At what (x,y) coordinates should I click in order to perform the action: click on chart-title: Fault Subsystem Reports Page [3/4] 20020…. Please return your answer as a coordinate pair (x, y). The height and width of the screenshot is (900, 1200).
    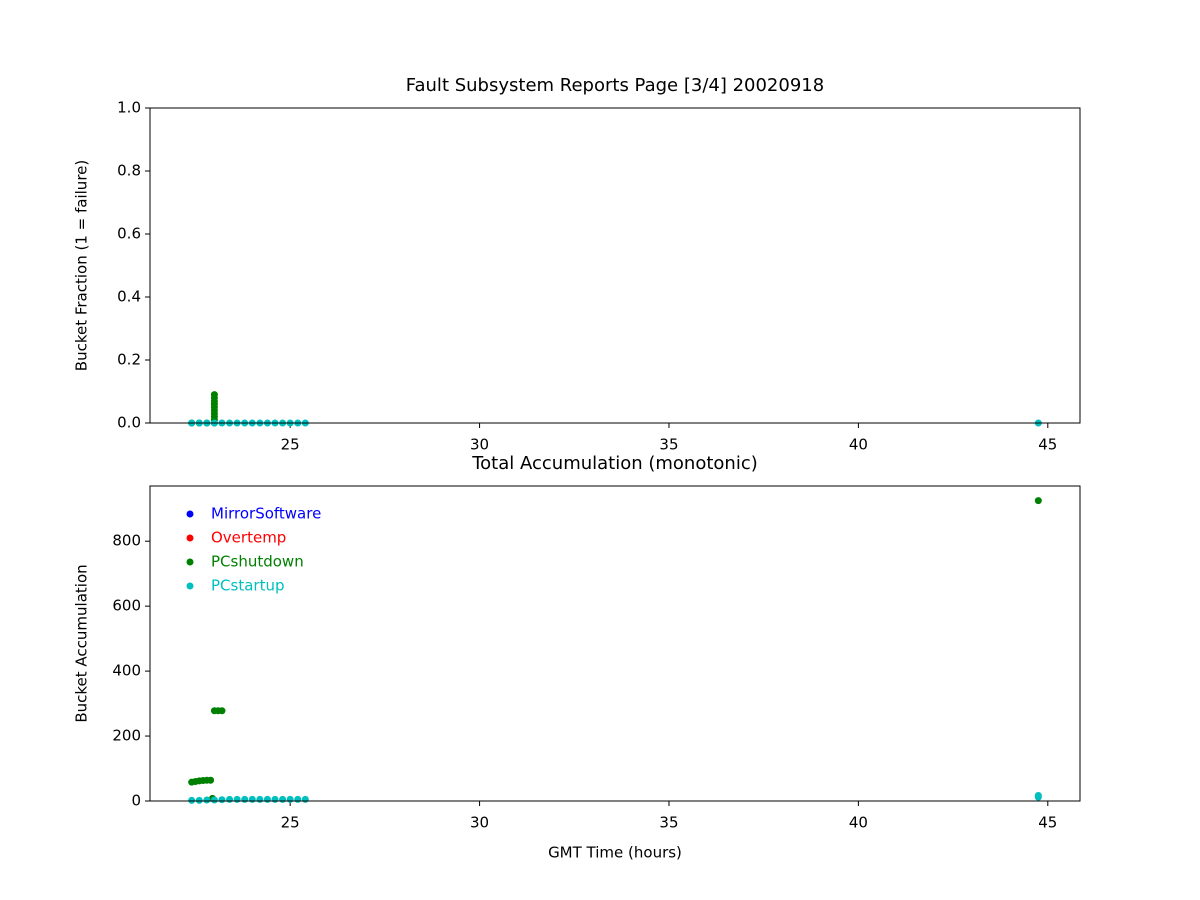
    Looking at the image, I should click on (615, 85).